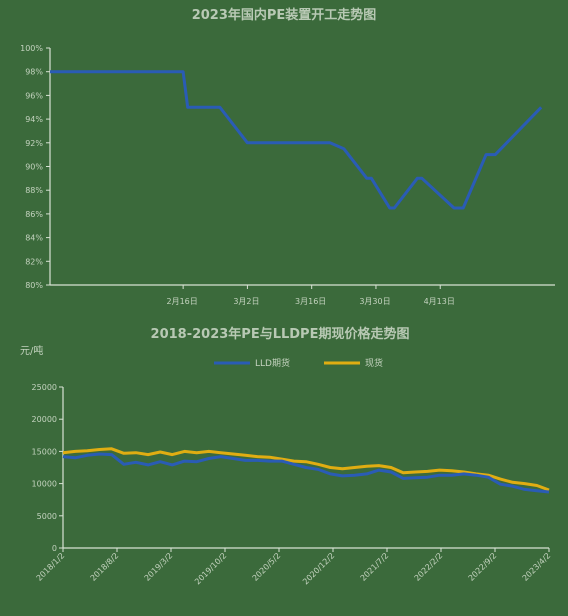 The height and width of the screenshot is (616, 568). What do you see at coordinates (44, 484) in the screenshot?
I see `y-tick-label: 10000` at bounding box center [44, 484].